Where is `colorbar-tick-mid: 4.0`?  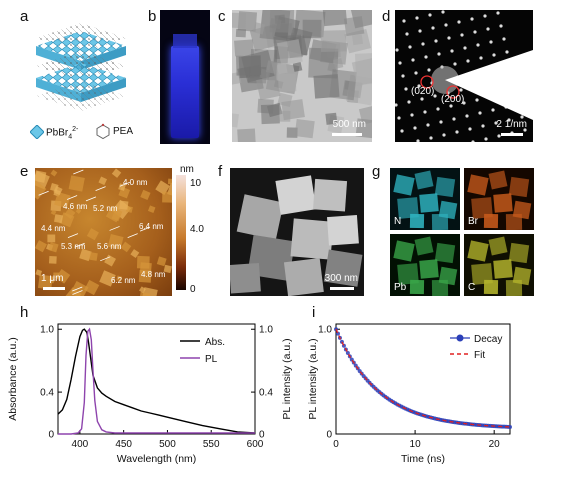 colorbar-tick-mid: 4.0 is located at coordinates (197, 229).